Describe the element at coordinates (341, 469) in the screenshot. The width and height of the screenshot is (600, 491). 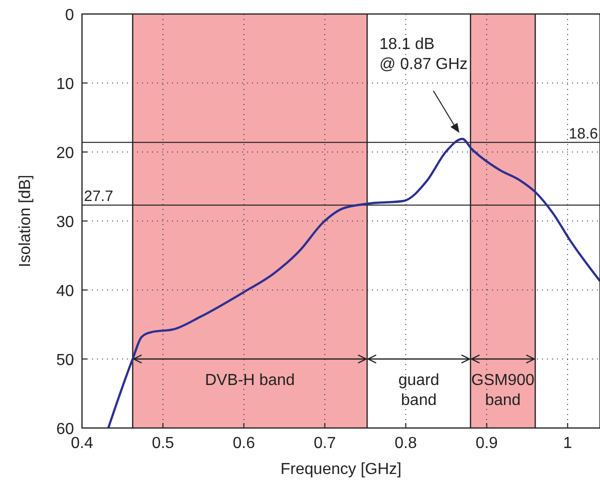
I see `x-axis-title: Frequency [GHz]` at that location.